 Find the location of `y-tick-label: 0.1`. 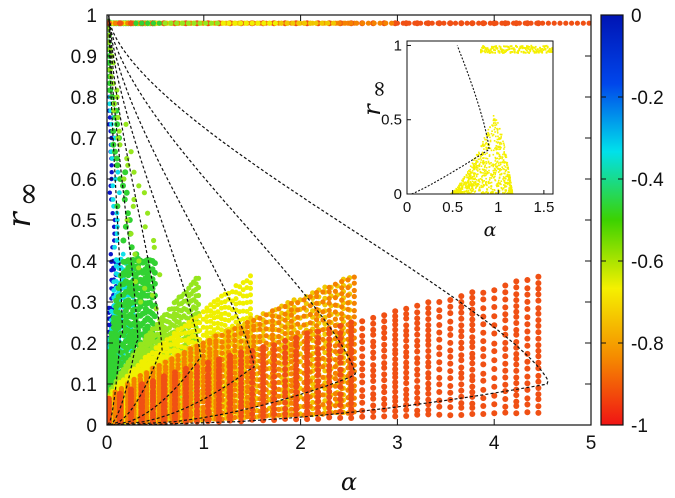

y-tick-label: 0.1 is located at coordinates (84, 385).